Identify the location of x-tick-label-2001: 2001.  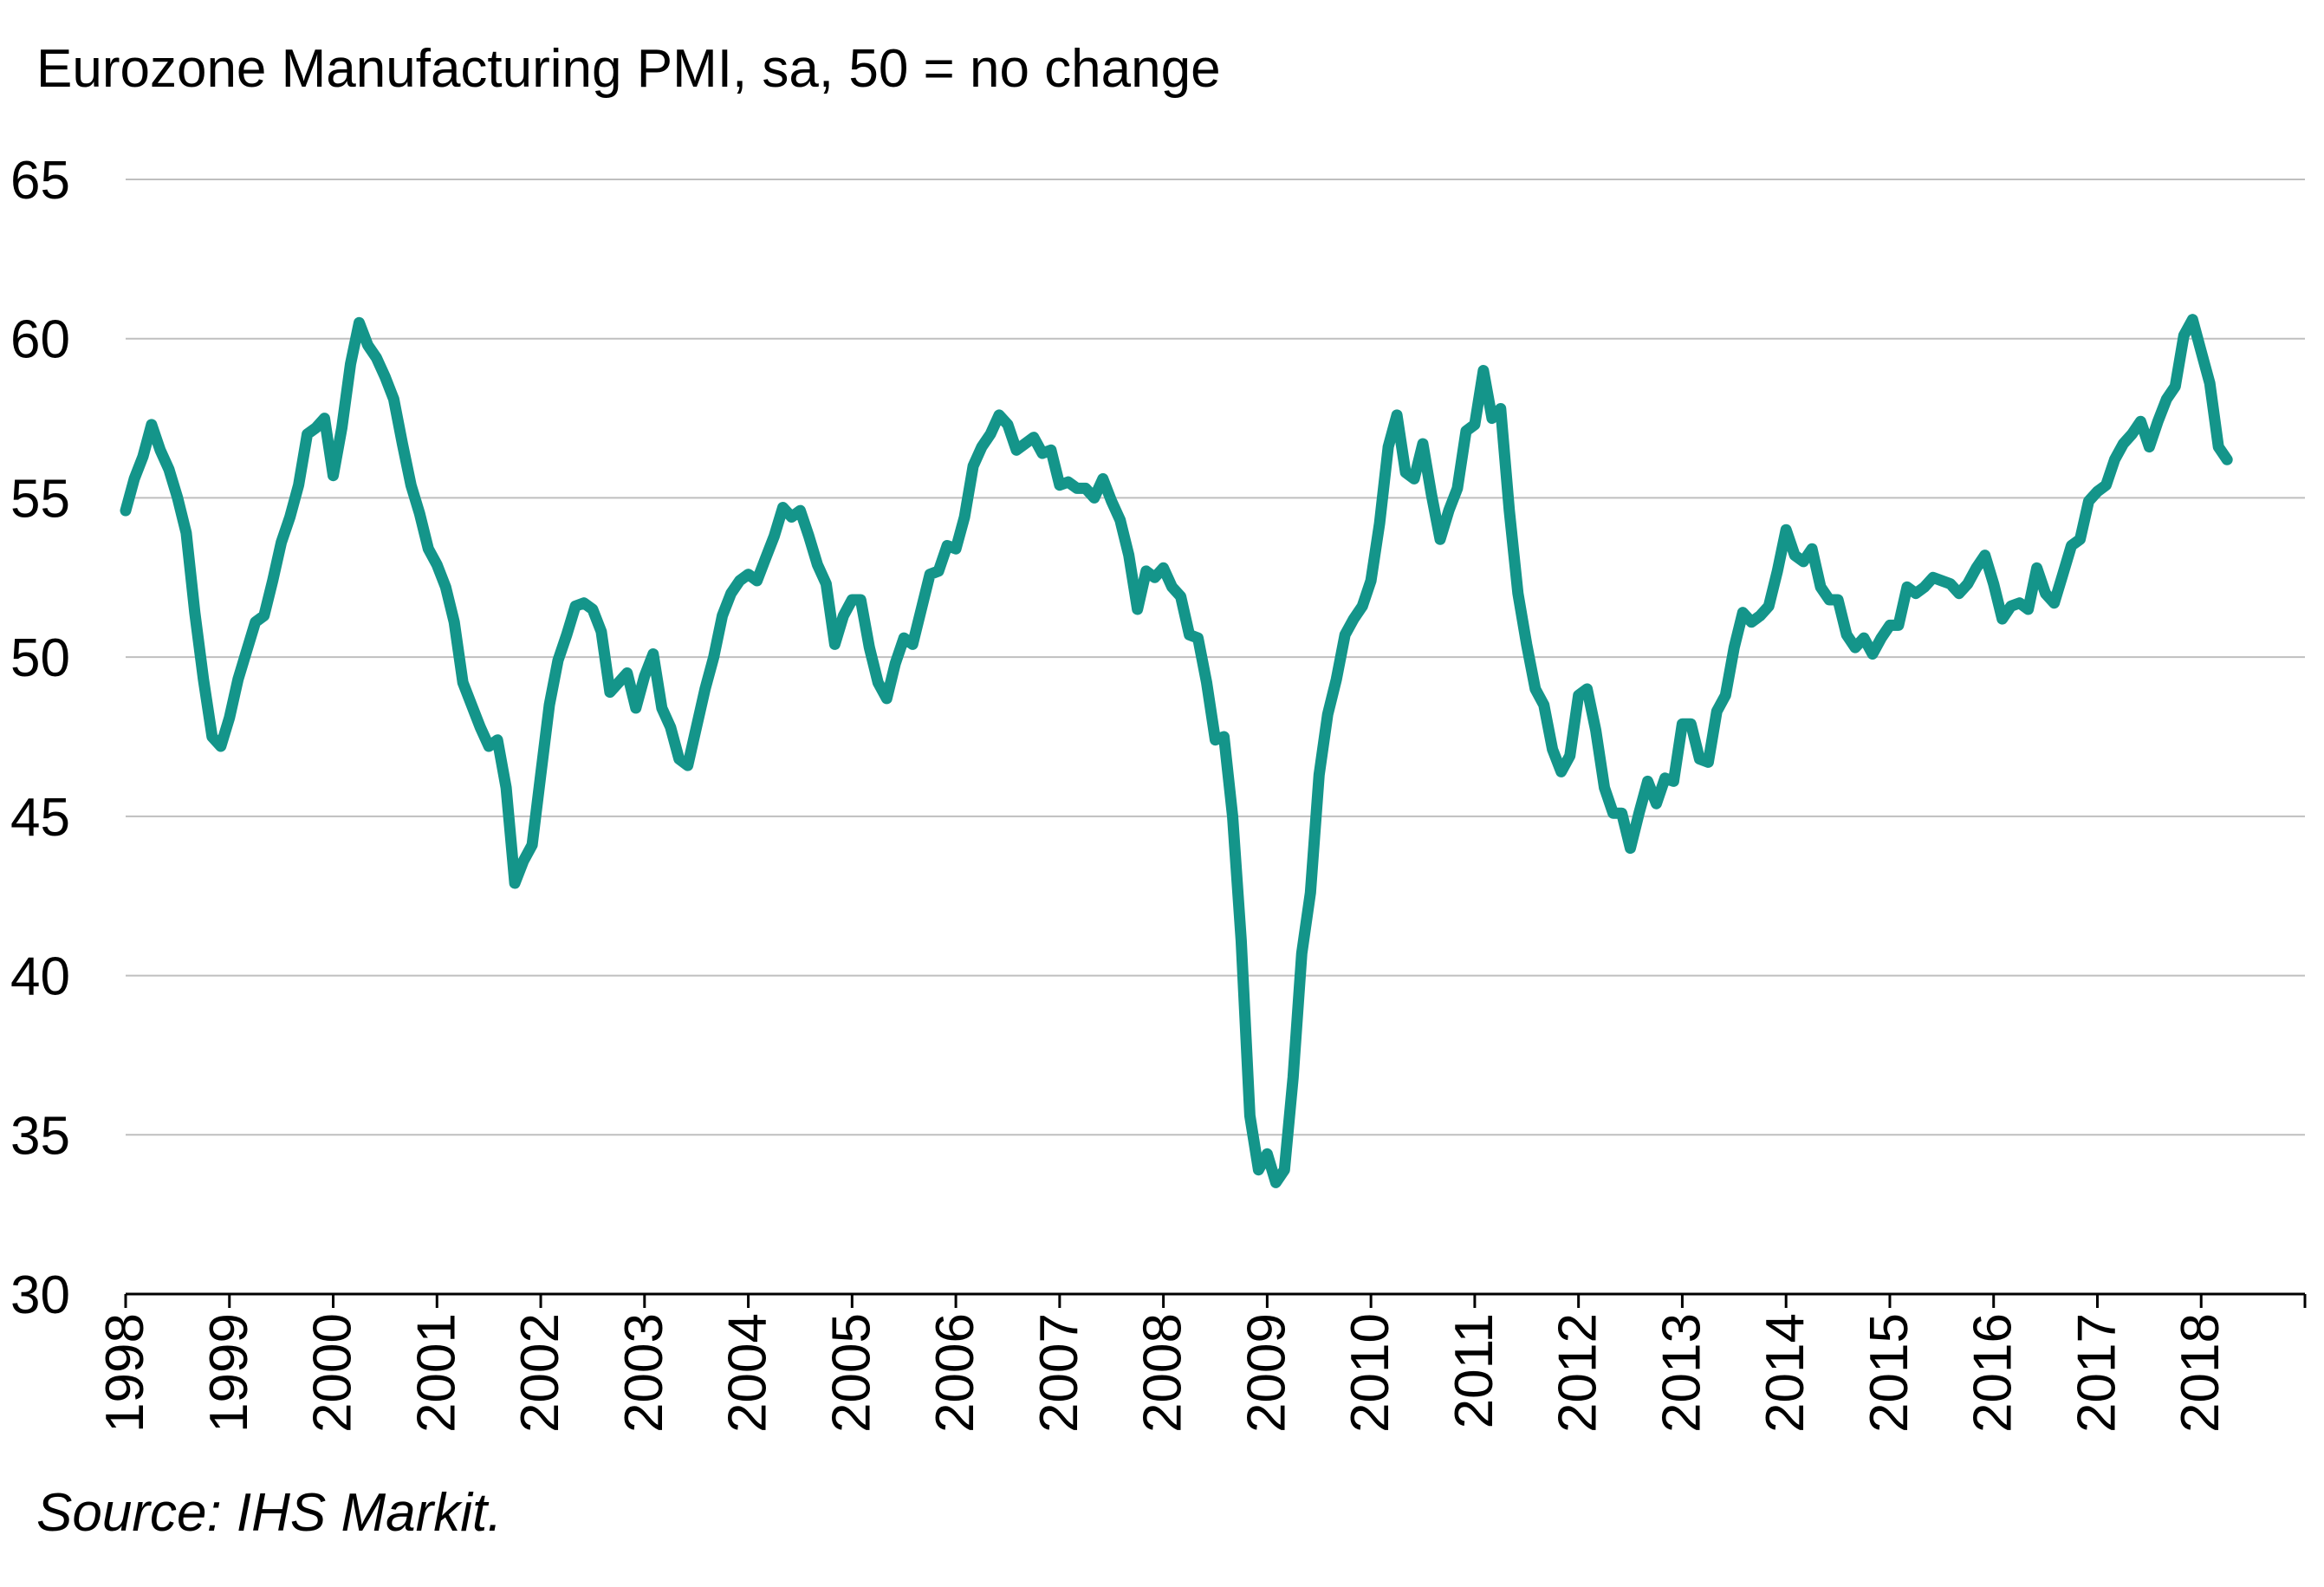
(436, 1373).